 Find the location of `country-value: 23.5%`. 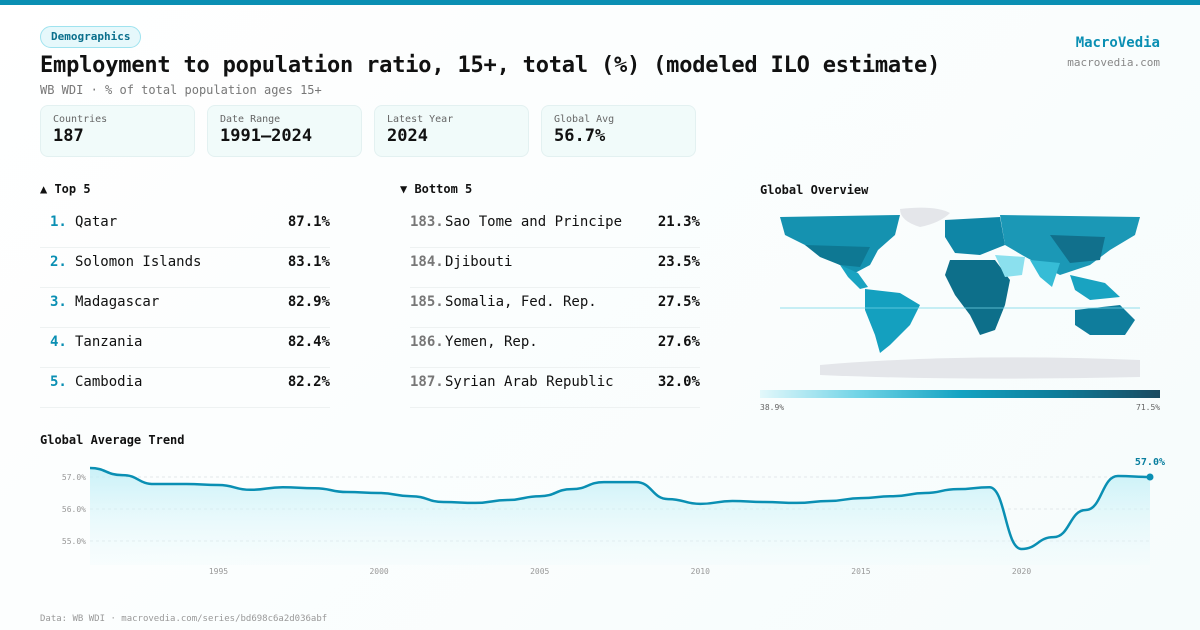

country-value: 23.5% is located at coordinates (678, 262).